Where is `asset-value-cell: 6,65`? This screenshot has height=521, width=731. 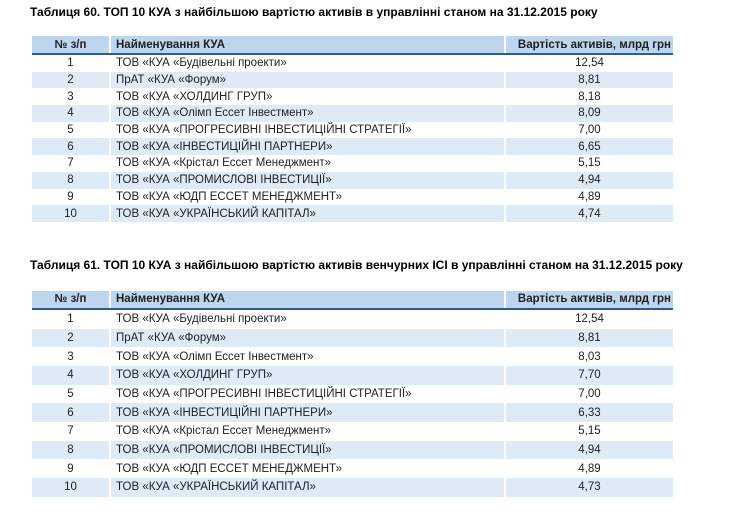
asset-value-cell: 6,65 is located at coordinates (589, 146).